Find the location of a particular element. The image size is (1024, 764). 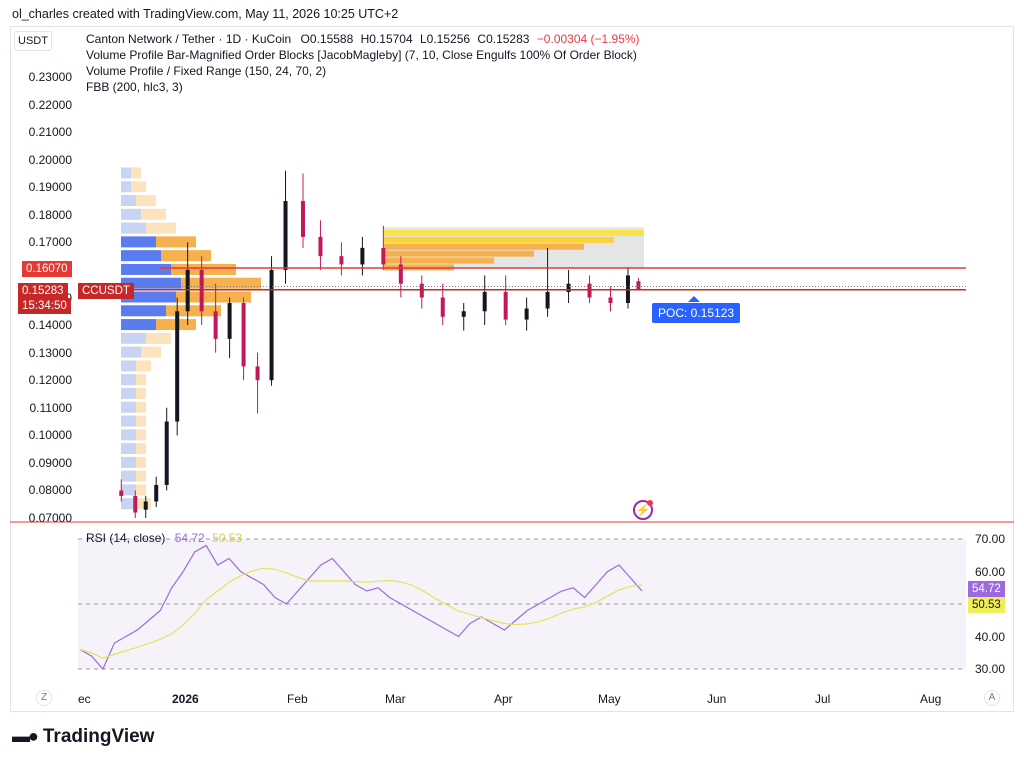

price-tick: 0.19000 is located at coordinates (50, 187).